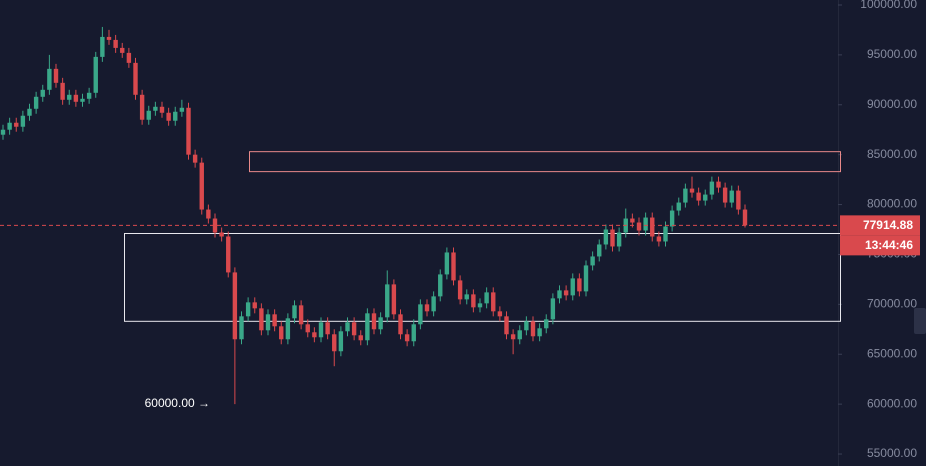 This screenshot has width=926, height=466. Describe the element at coordinates (892, 453) in the screenshot. I see `y-tick-label: 55000.00` at that location.